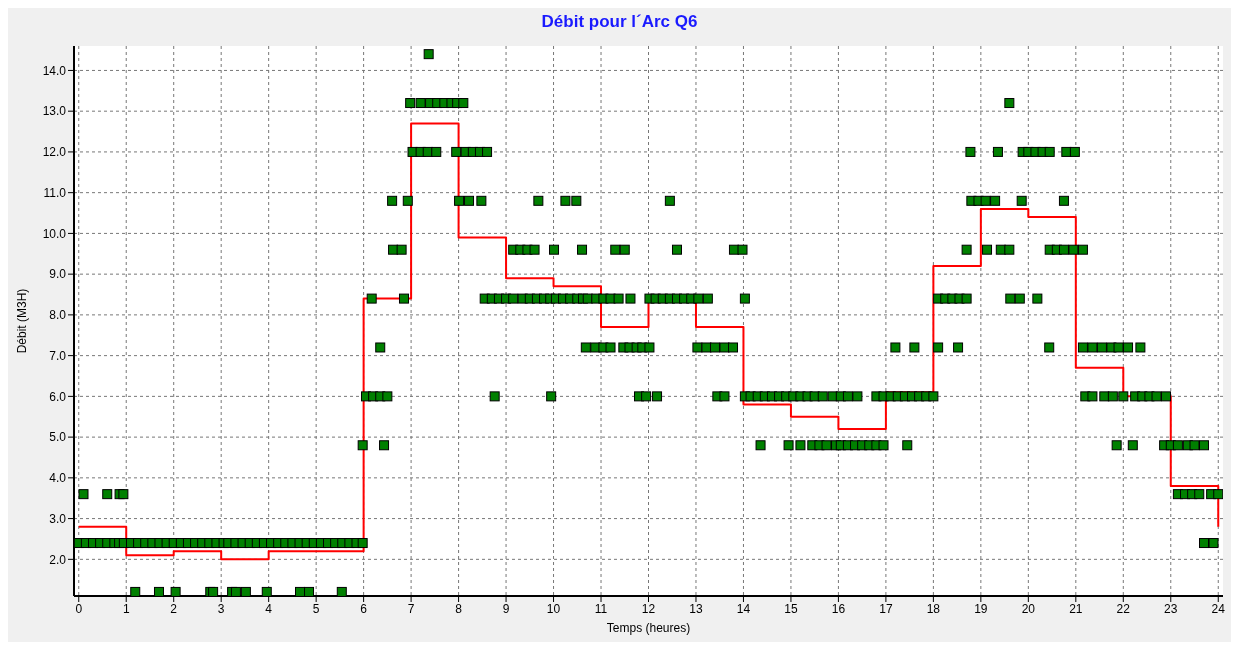  I want to click on x-tick-label: 21, so click(1076, 608).